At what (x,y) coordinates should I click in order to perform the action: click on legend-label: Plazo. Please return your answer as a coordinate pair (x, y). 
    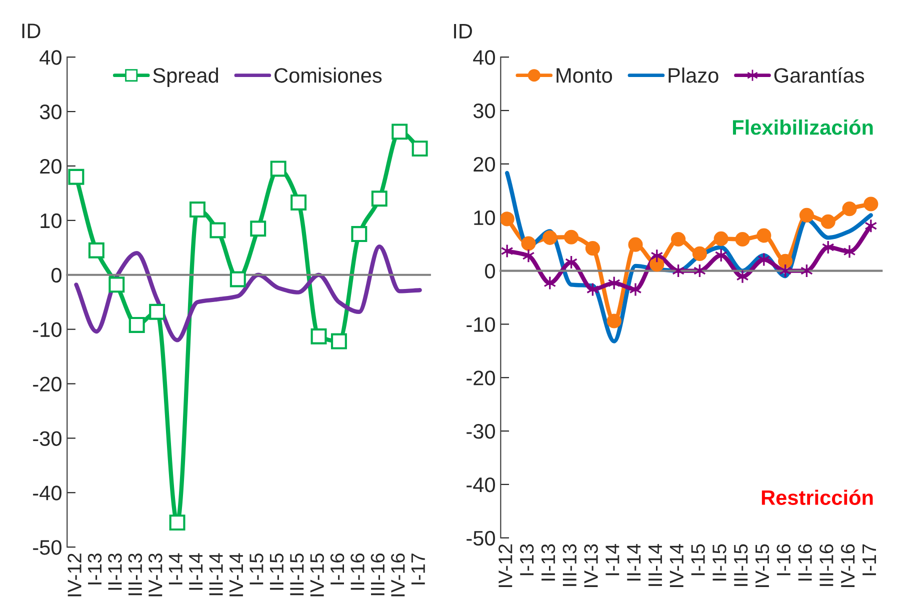
    Looking at the image, I should click on (693, 75).